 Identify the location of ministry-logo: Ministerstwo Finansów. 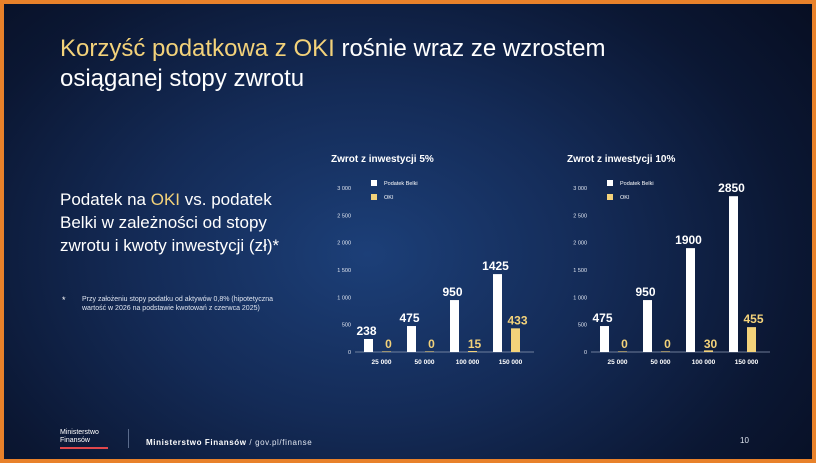
(84, 439).